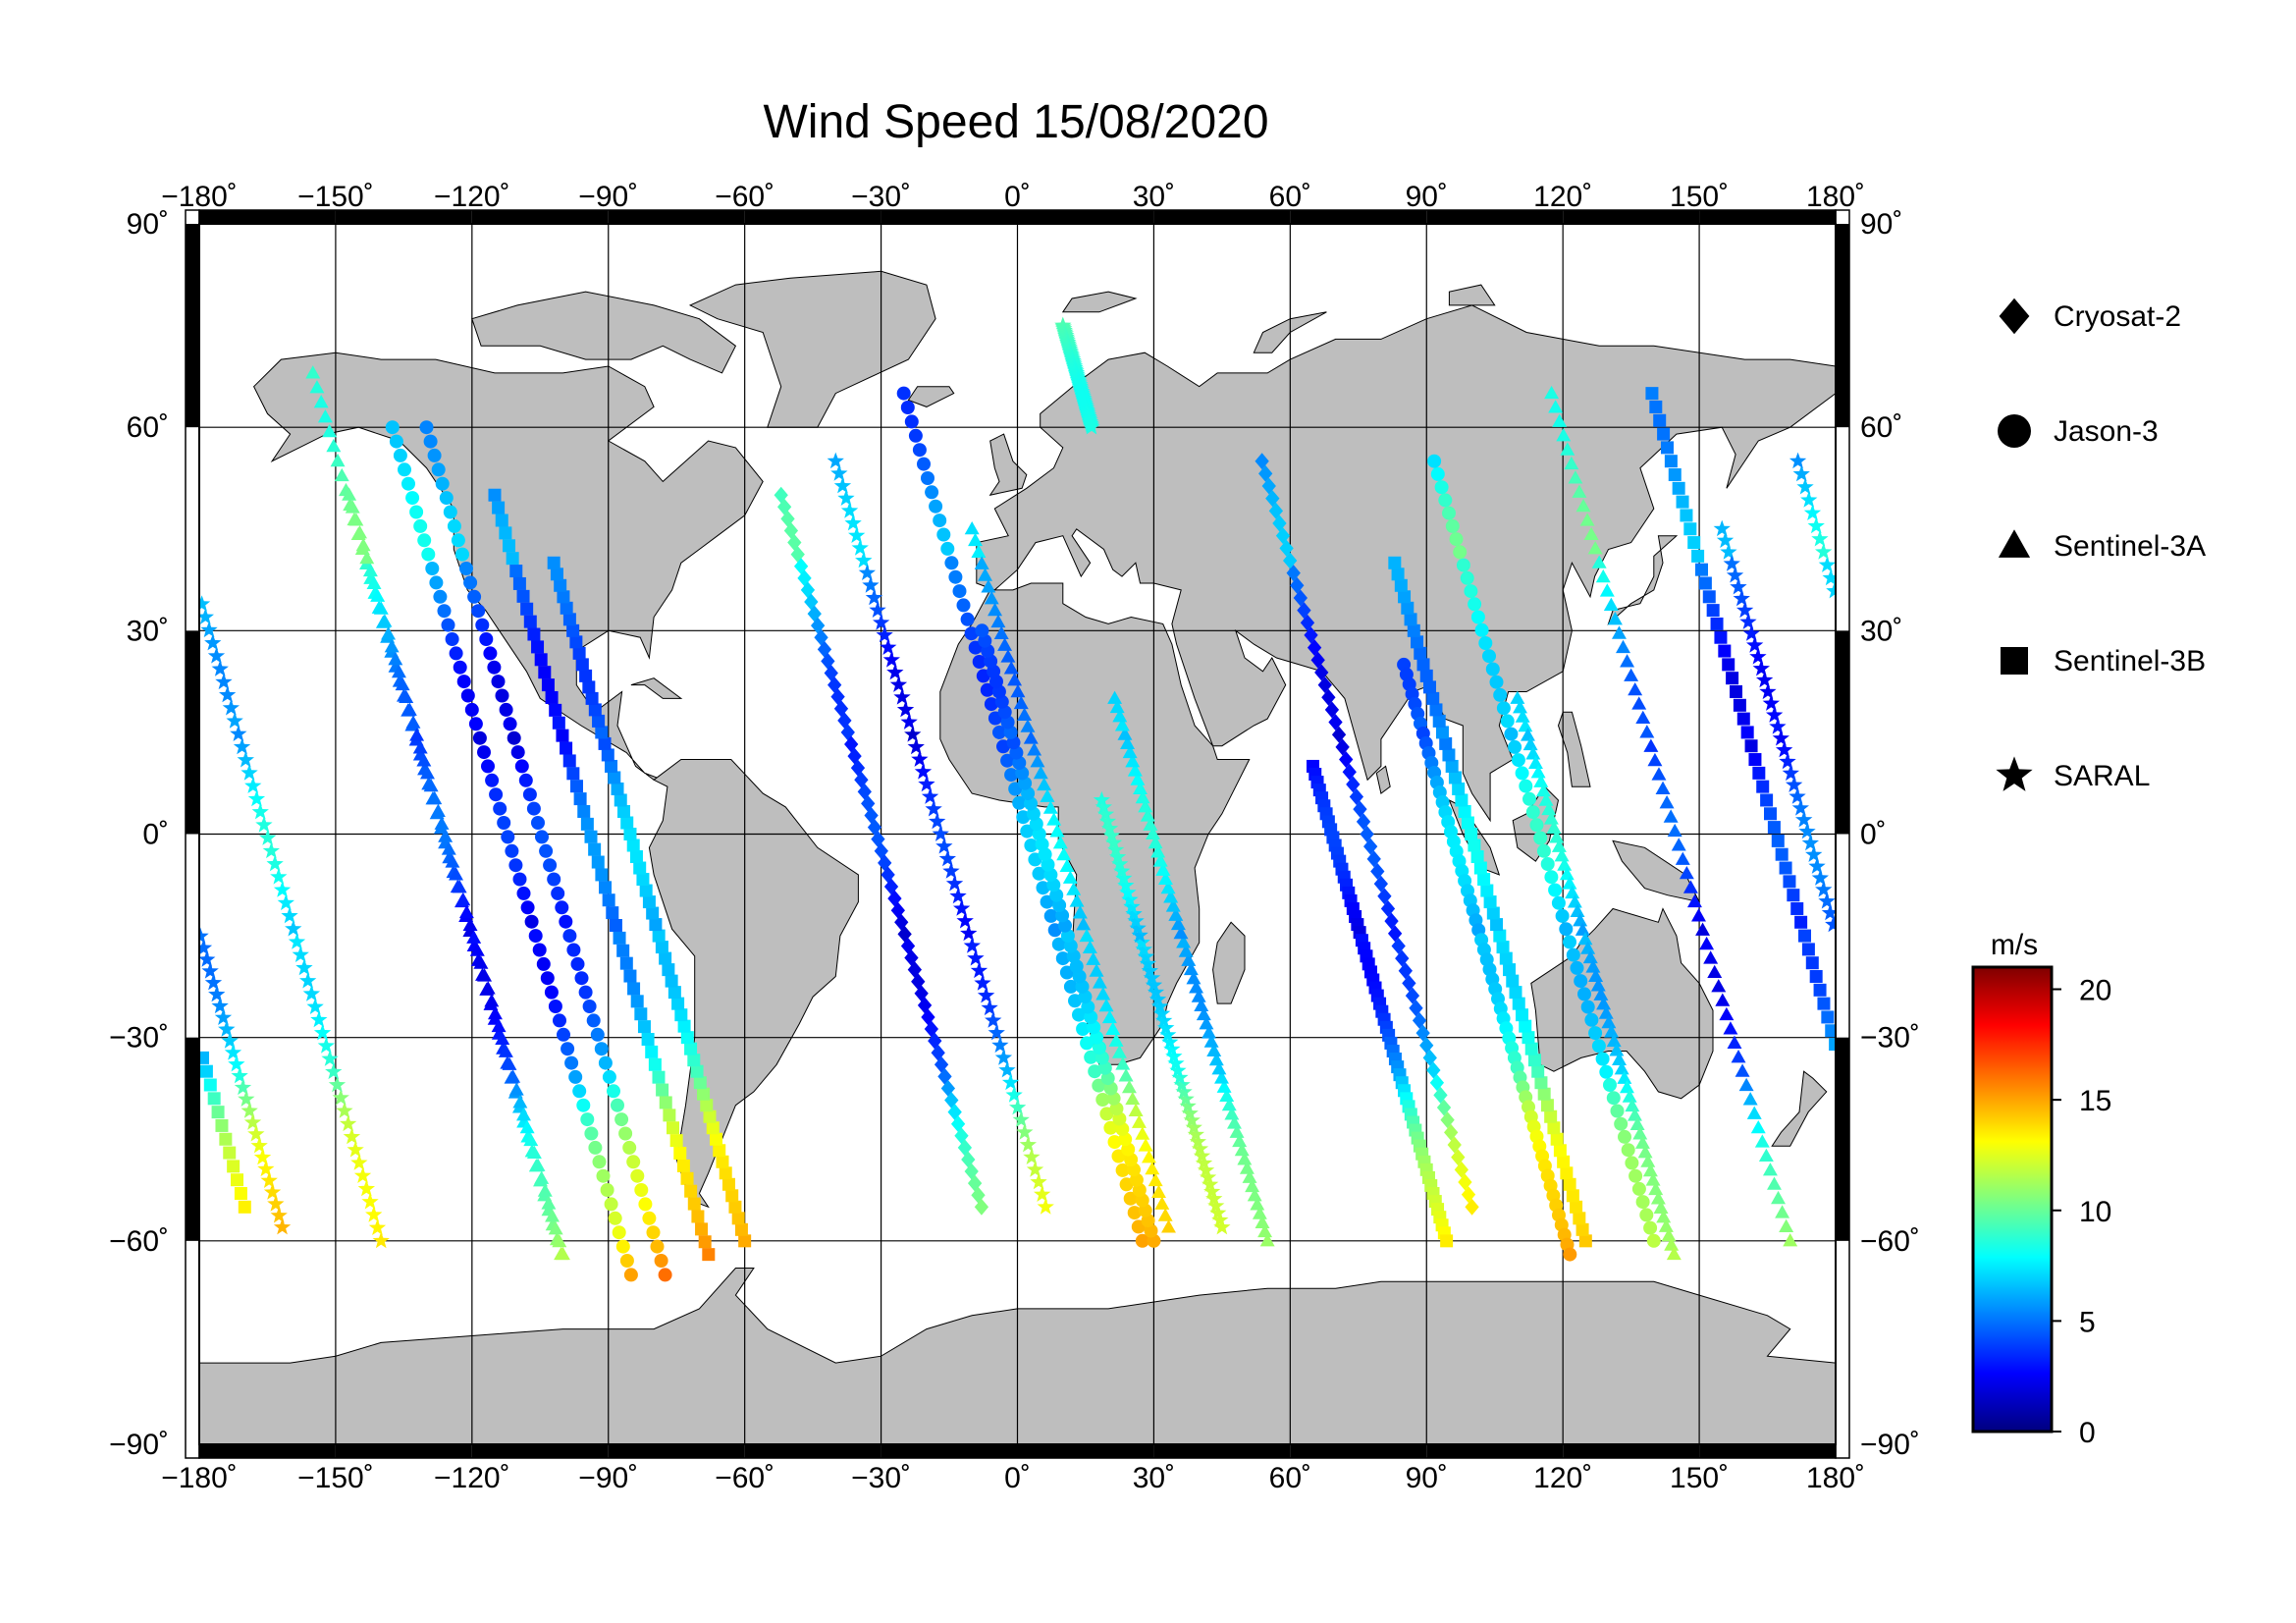  I want to click on lon-tick-top: −120˚, so click(472, 197).